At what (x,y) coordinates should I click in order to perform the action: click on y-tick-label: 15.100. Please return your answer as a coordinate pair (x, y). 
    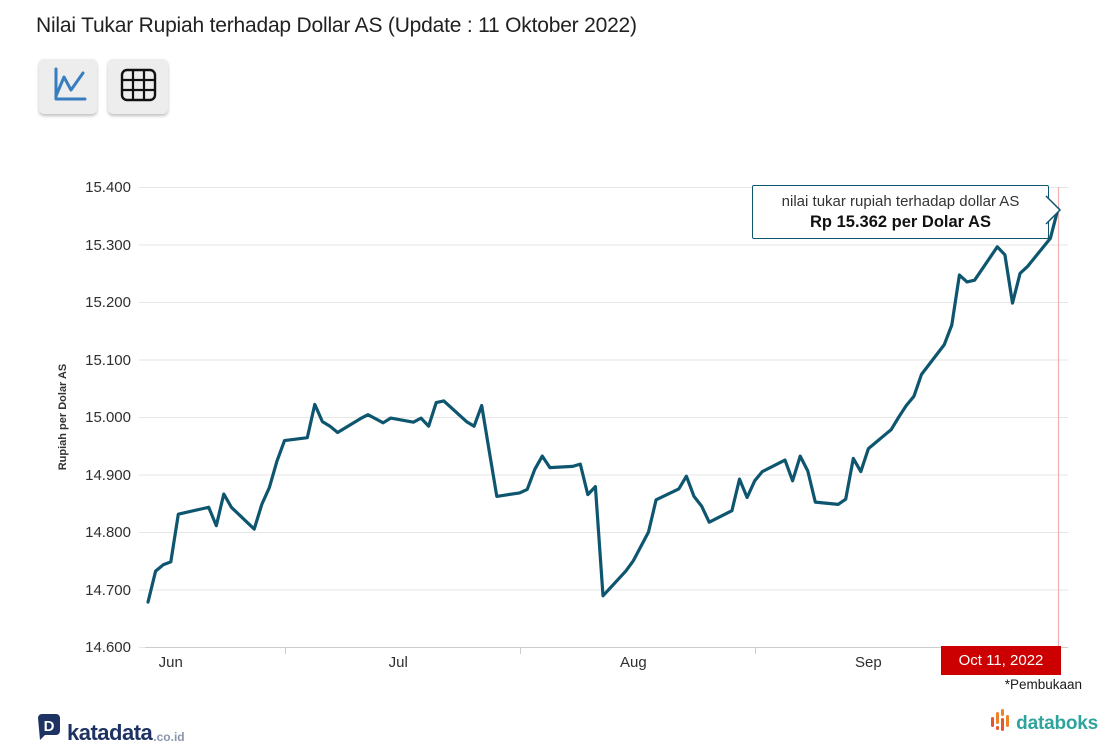
    Looking at the image, I should click on (108, 360).